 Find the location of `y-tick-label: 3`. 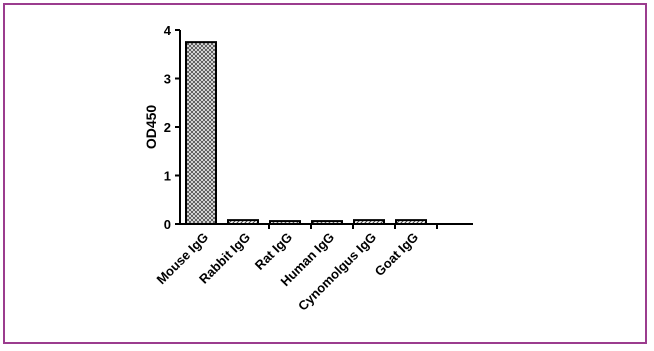

y-tick-label: 3 is located at coordinates (167, 79).